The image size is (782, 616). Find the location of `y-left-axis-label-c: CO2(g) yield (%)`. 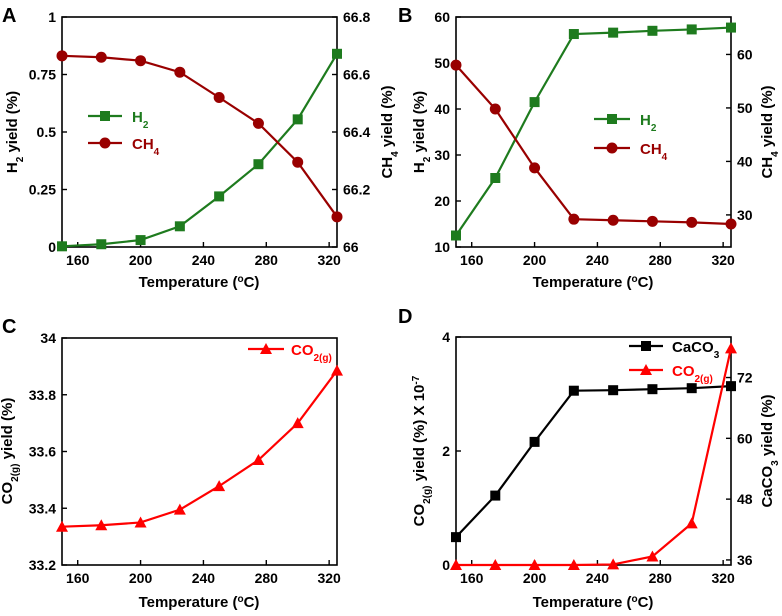

y-left-axis-label-c: CO2(g) yield (%) is located at coordinates (10, 451).